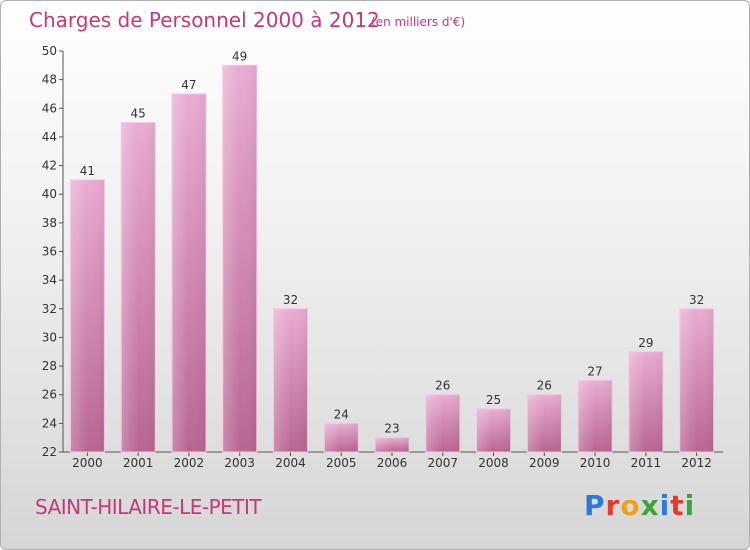 This screenshot has width=750, height=550. Describe the element at coordinates (49, 223) in the screenshot. I see `y-tick-label: 38` at that location.